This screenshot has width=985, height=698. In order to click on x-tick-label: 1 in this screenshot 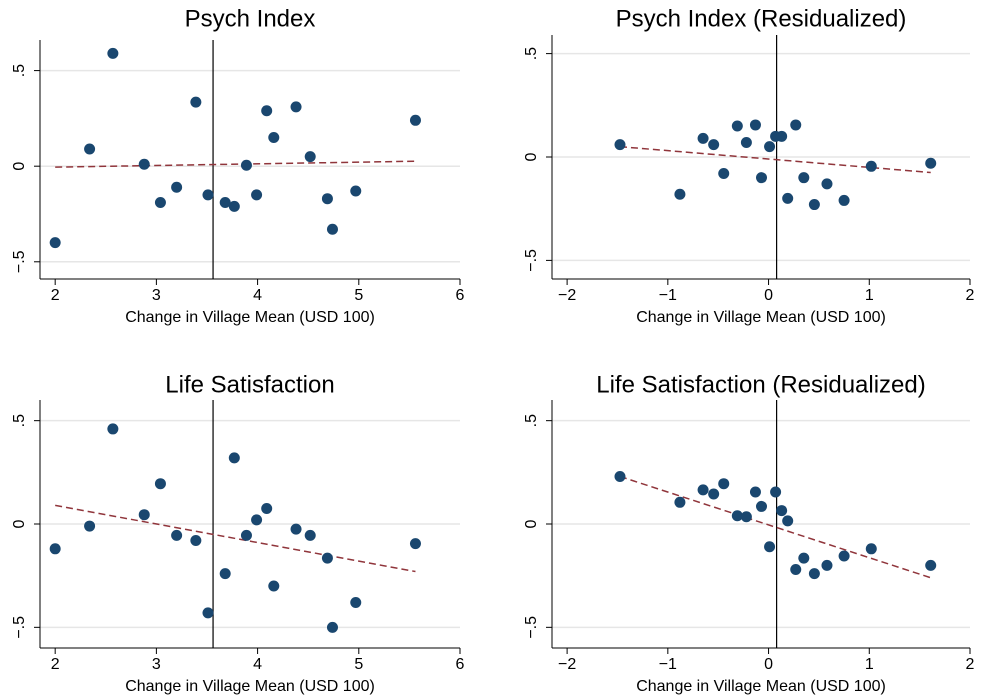, I will do `click(869, 295)`.